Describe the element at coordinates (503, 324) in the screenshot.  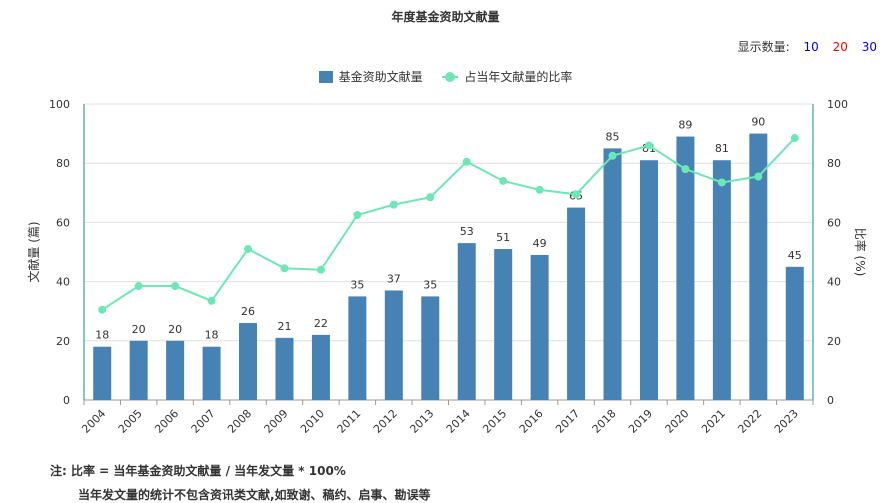
I see `bar-2015` at that location.